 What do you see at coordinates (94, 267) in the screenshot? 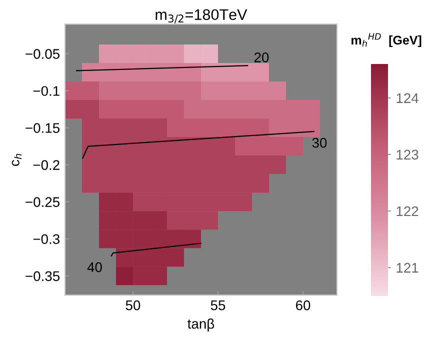
I see `annotation: 40` at bounding box center [94, 267].